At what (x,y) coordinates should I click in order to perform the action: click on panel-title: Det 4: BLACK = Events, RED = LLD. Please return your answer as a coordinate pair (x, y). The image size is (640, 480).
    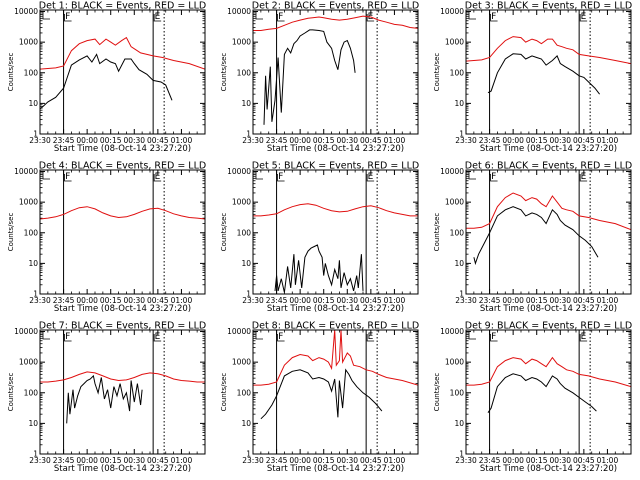
    Looking at the image, I should click on (122, 166).